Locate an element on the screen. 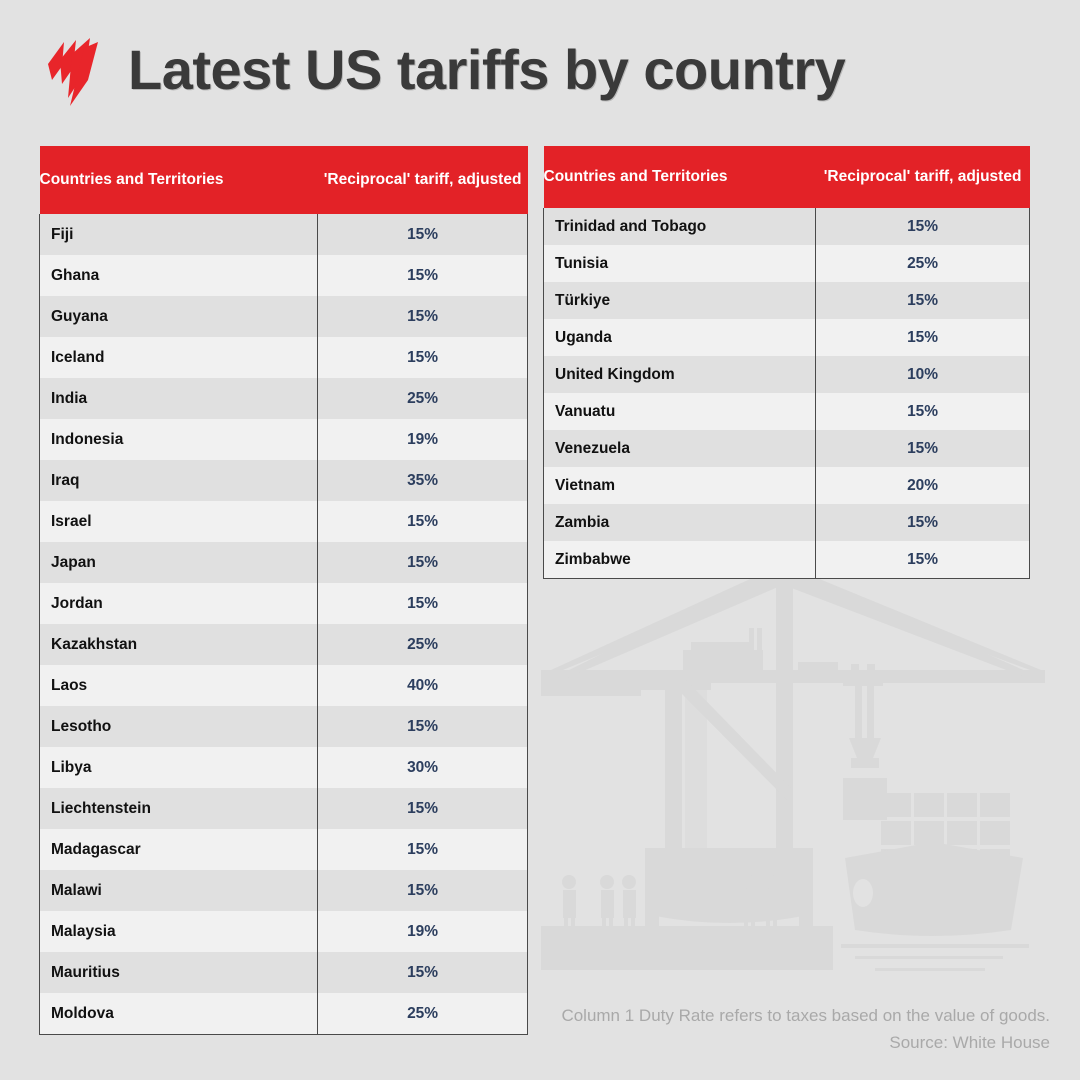 This screenshot has width=1080, height=1080. cell-tariff: 10% is located at coordinates (922, 374).